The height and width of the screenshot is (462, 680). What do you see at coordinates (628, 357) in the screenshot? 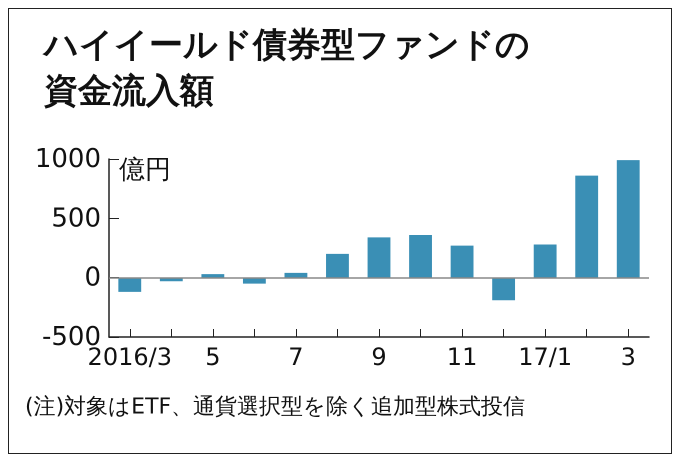
I see `x-tick-label: 3` at bounding box center [628, 357].